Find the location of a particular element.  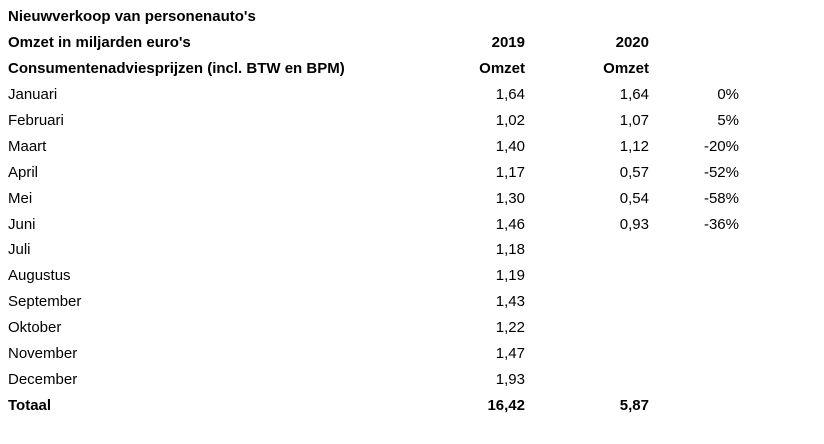

table-row: April 1,17 0,57 -52% is located at coordinates (412, 173).